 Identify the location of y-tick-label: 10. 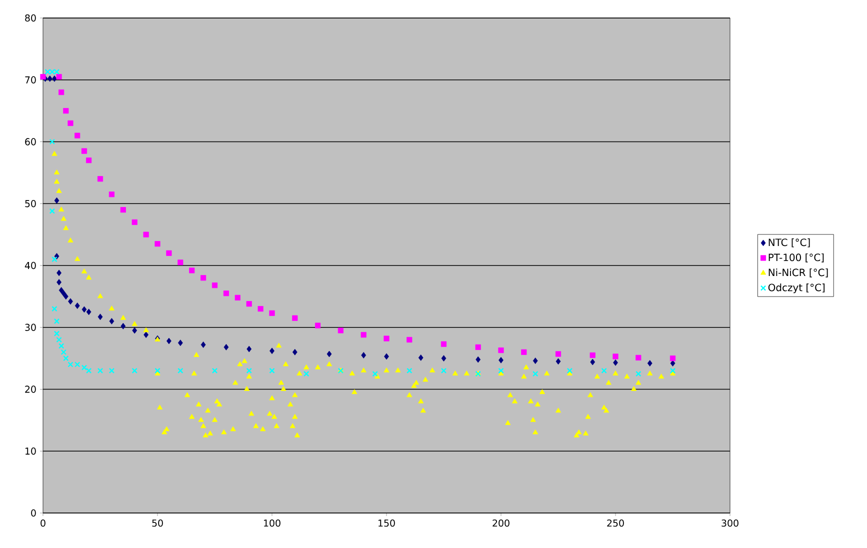
(30, 451).